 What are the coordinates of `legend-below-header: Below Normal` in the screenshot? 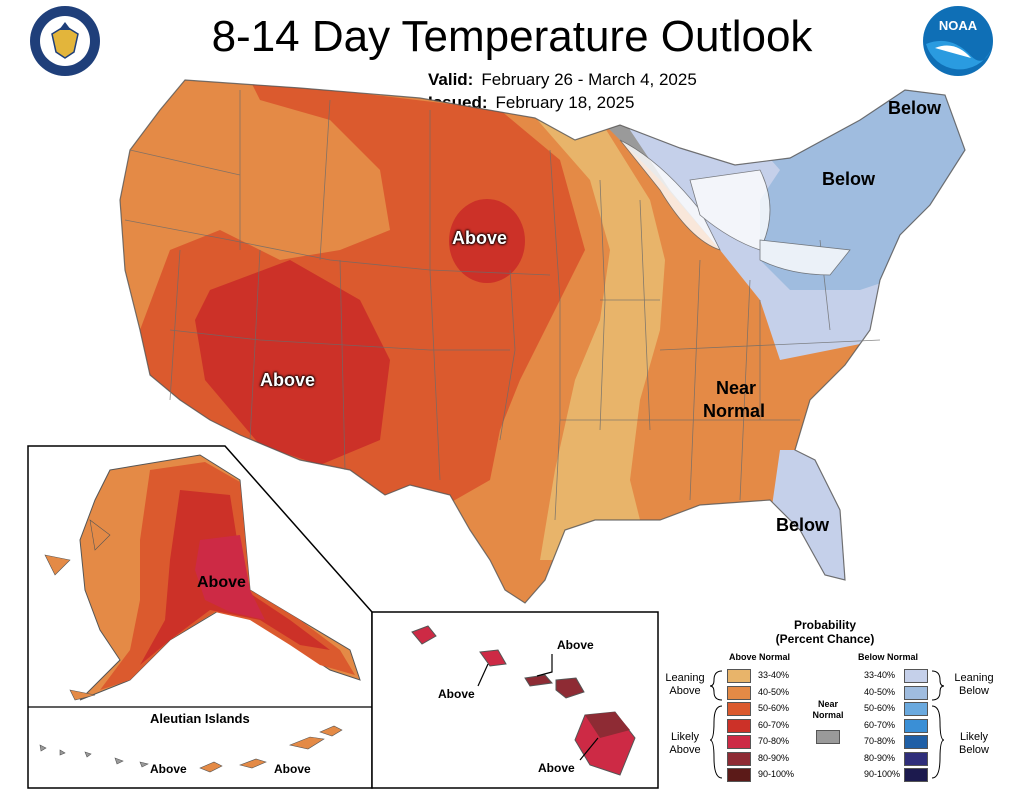 It's located at (888, 657).